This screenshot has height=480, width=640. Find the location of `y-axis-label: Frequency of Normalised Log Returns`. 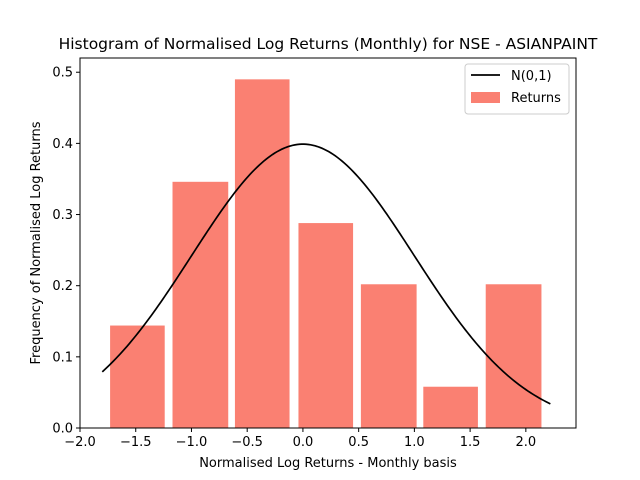

y-axis-label: Frequency of Normalised Log Returns is located at coordinates (36, 242).